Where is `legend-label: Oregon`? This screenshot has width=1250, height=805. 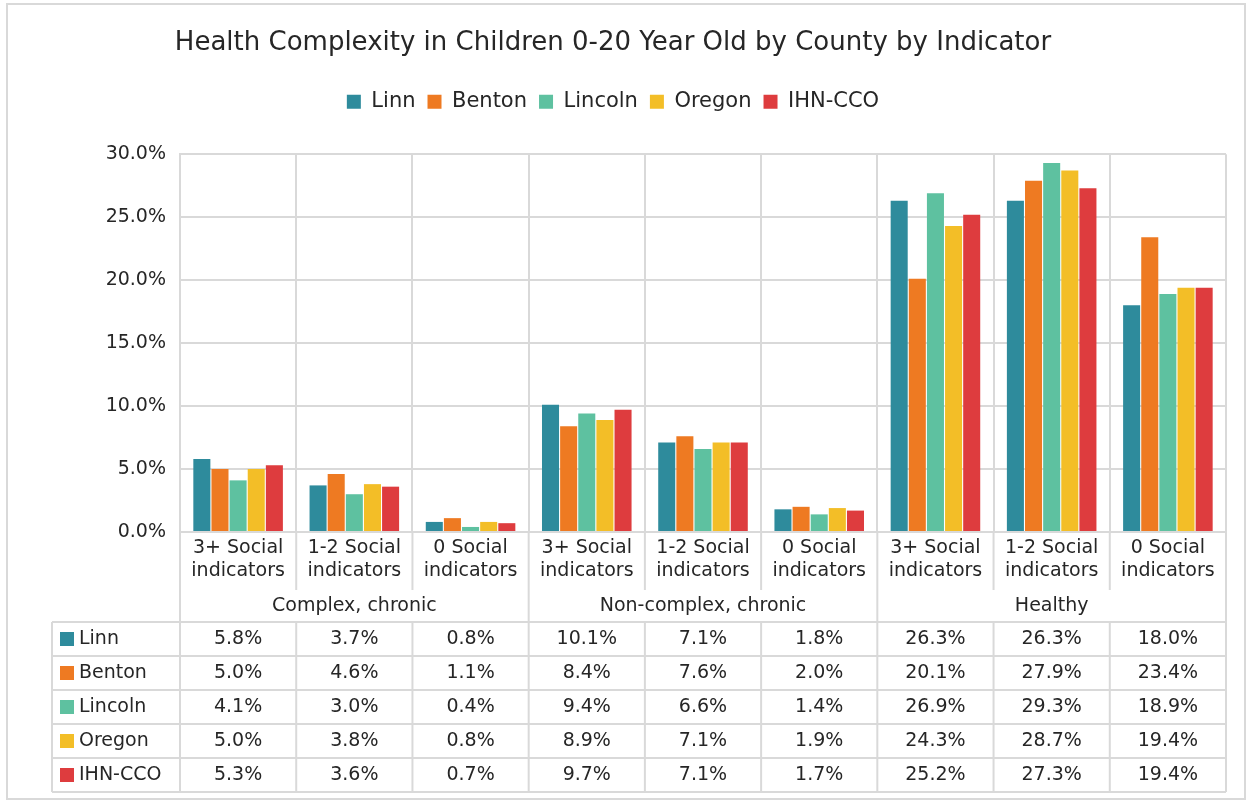
legend-label: Oregon is located at coordinates (713, 100).